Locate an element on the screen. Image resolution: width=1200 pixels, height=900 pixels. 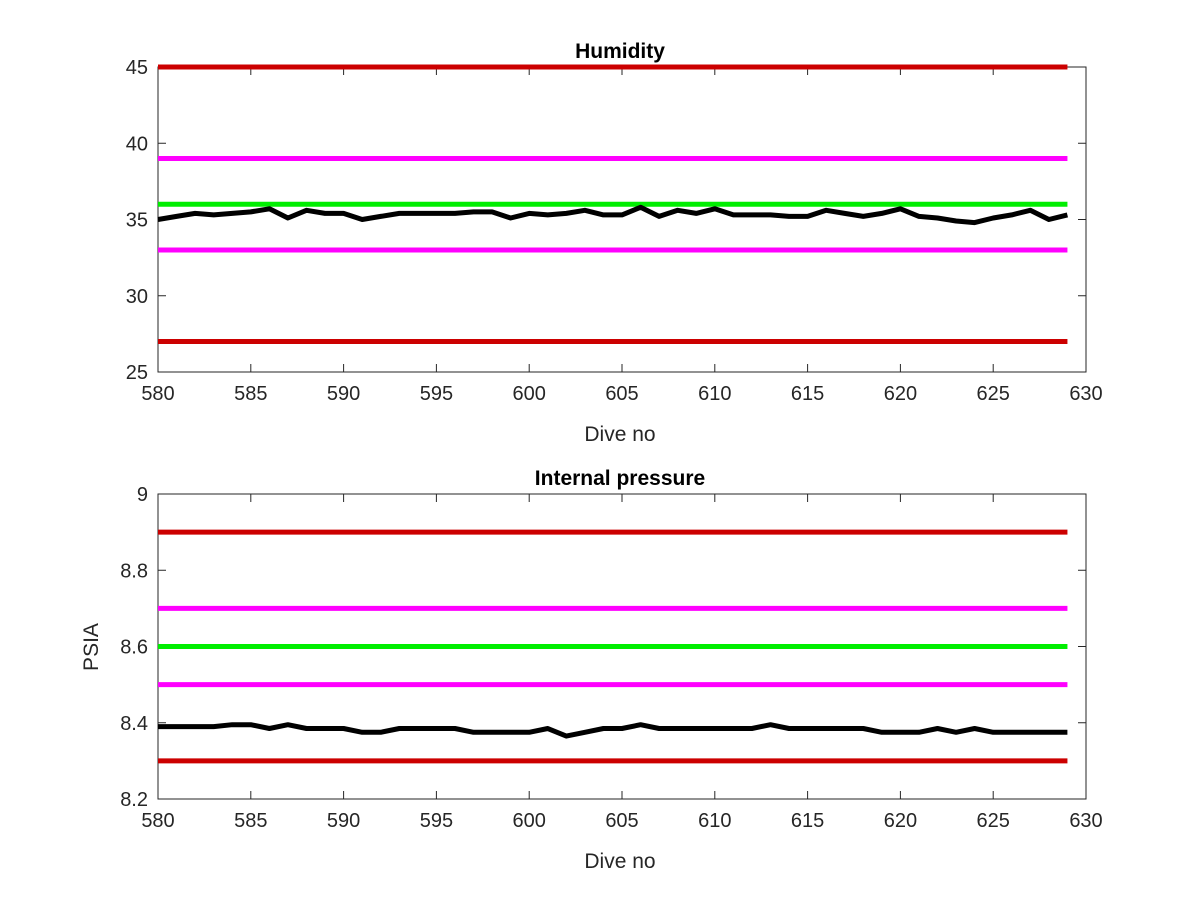
chart-title: Internal pressure is located at coordinates (620, 478).